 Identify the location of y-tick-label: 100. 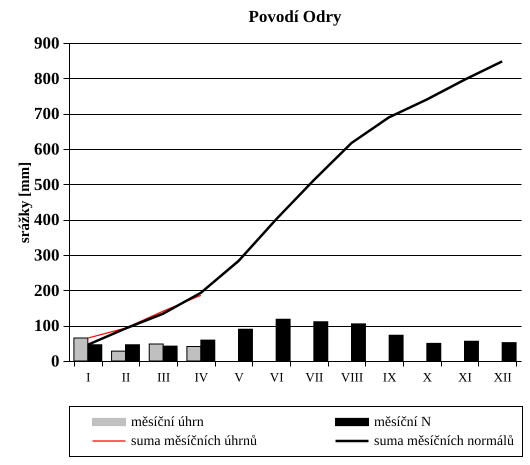
(47, 326).